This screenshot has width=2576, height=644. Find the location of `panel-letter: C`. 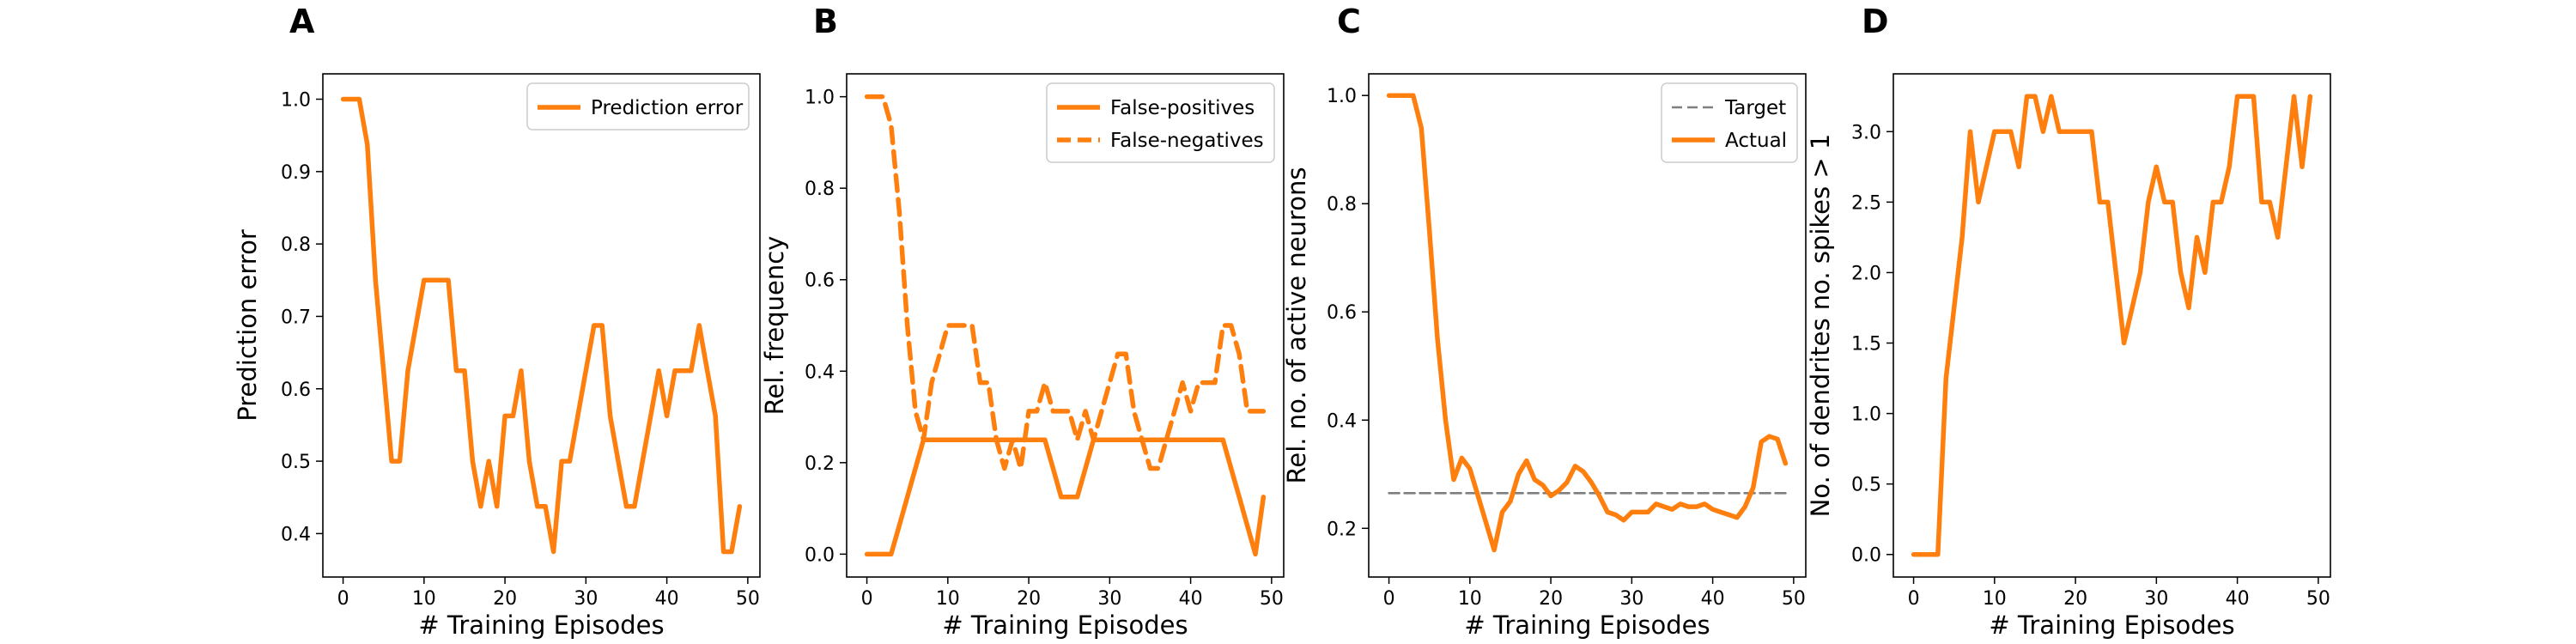

panel-letter: C is located at coordinates (1349, 21).